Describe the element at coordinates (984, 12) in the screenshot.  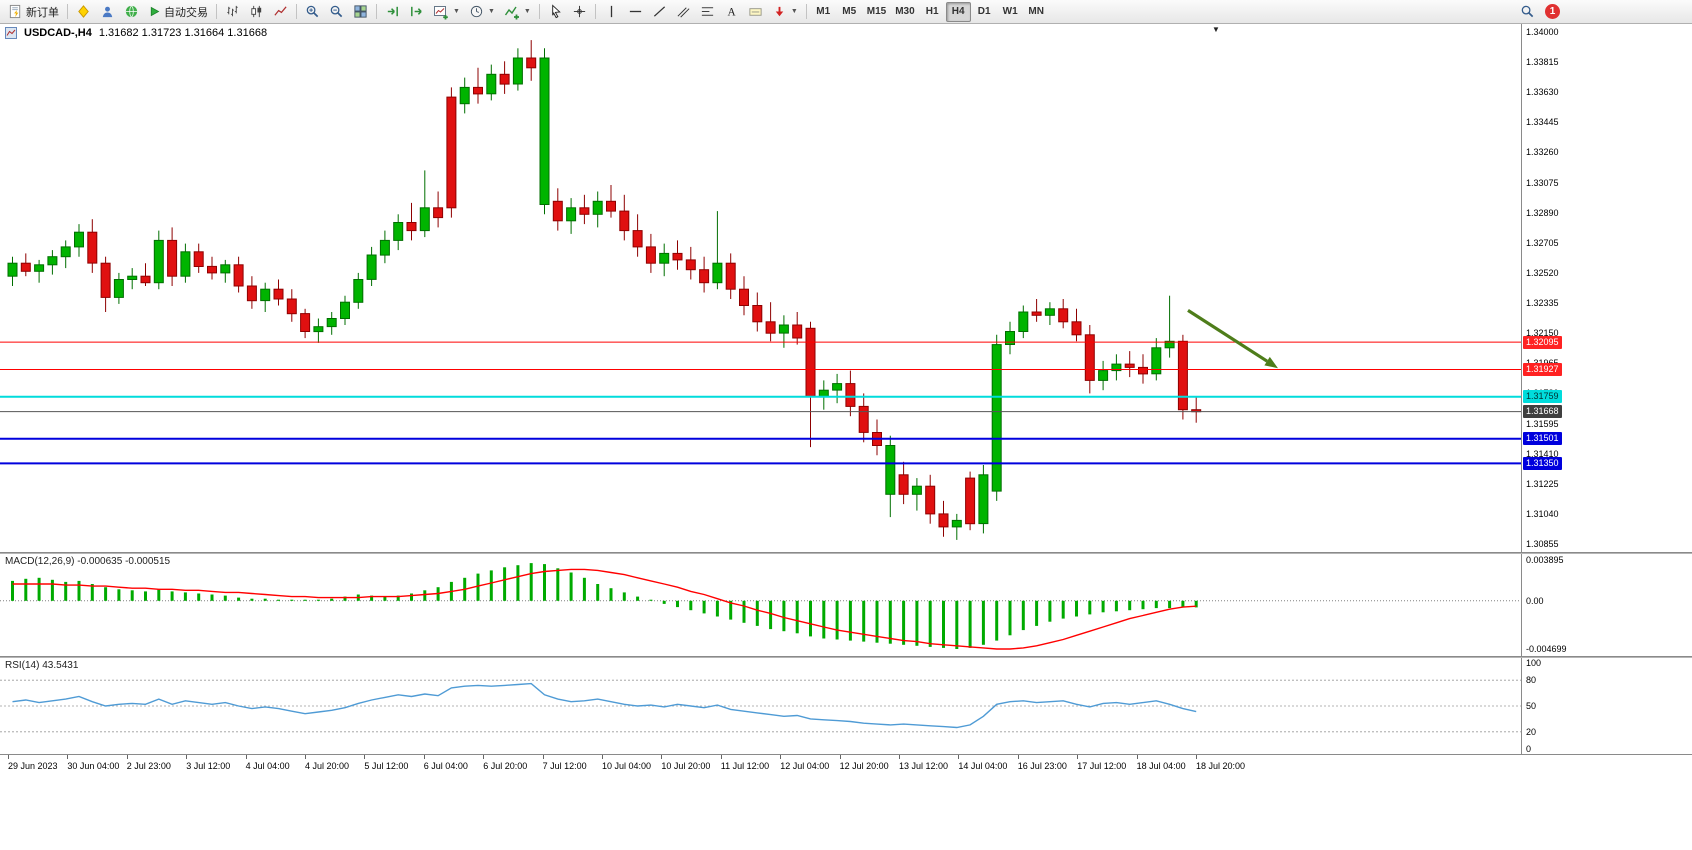
I see `timeframe-button-d1: D1` at that location.